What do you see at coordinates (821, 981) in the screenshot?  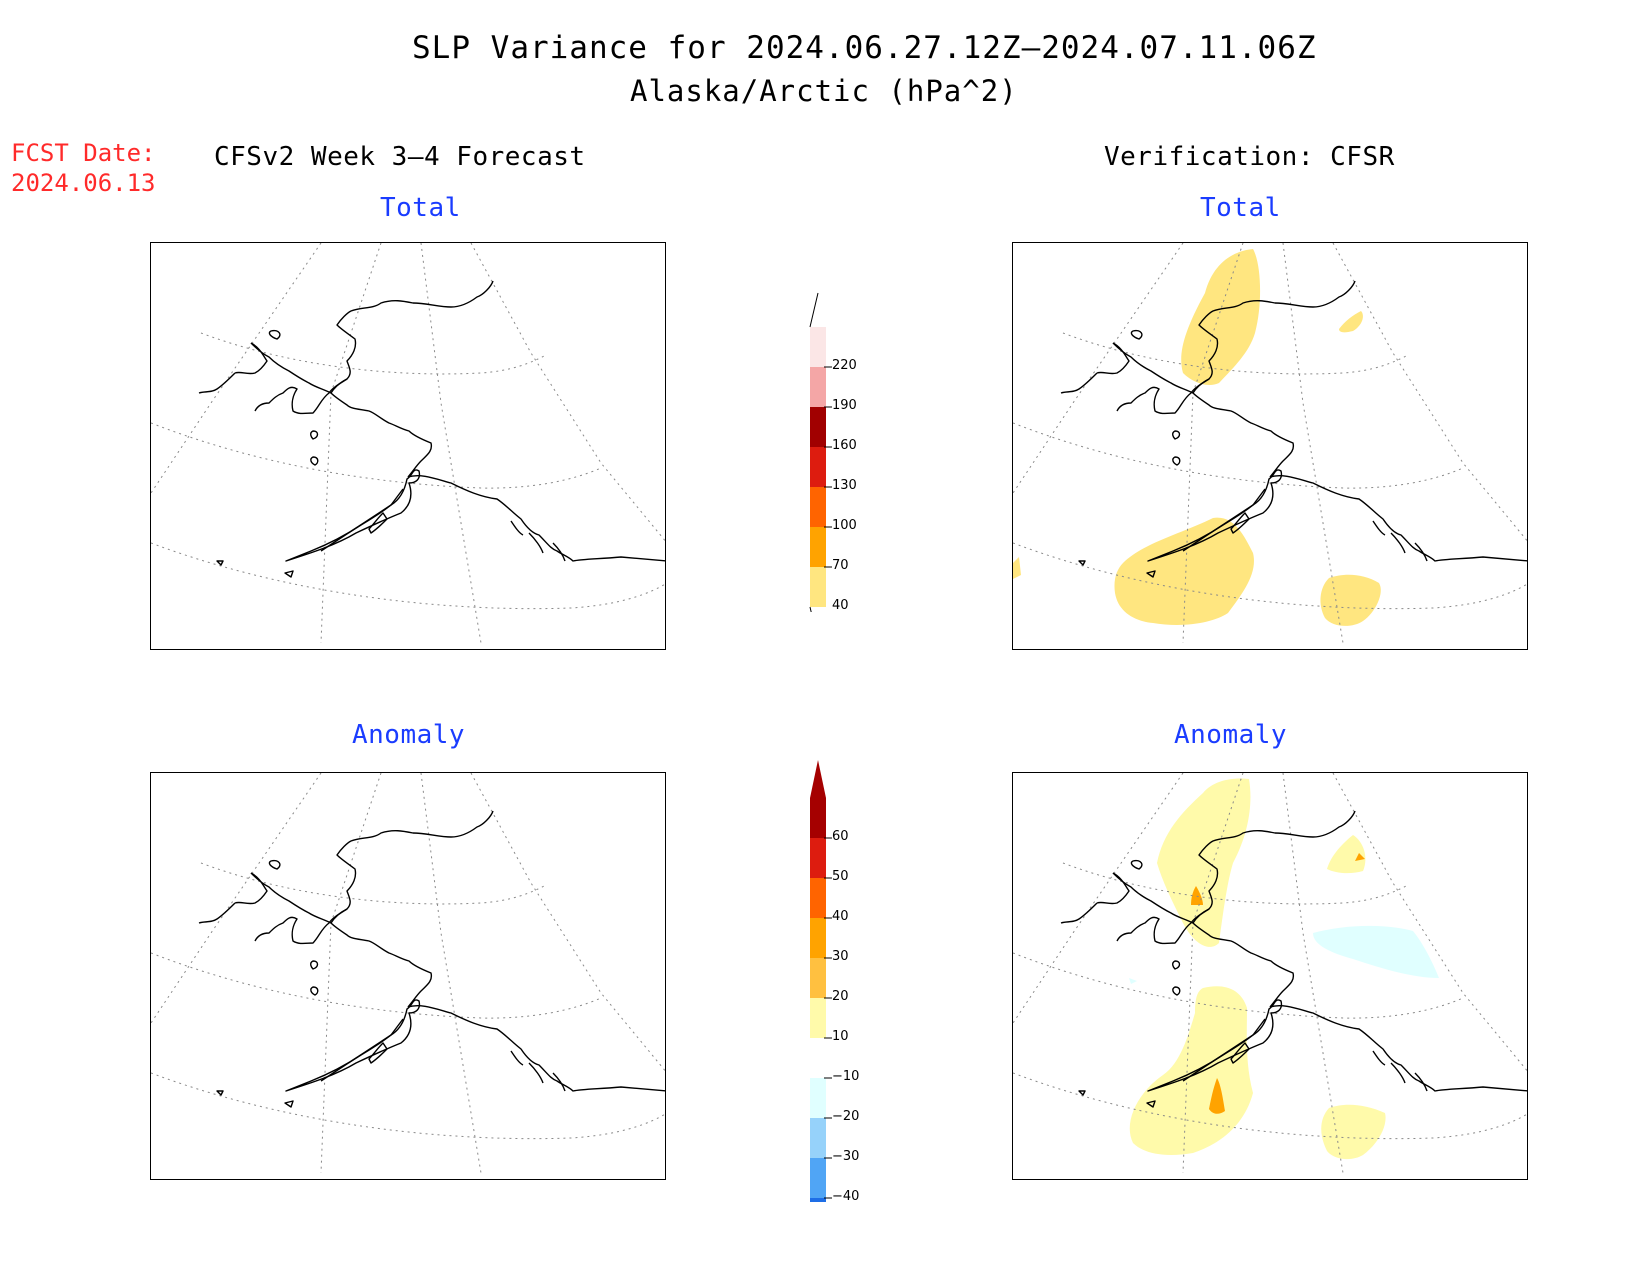 I see `colorbar-anomaly` at bounding box center [821, 981].